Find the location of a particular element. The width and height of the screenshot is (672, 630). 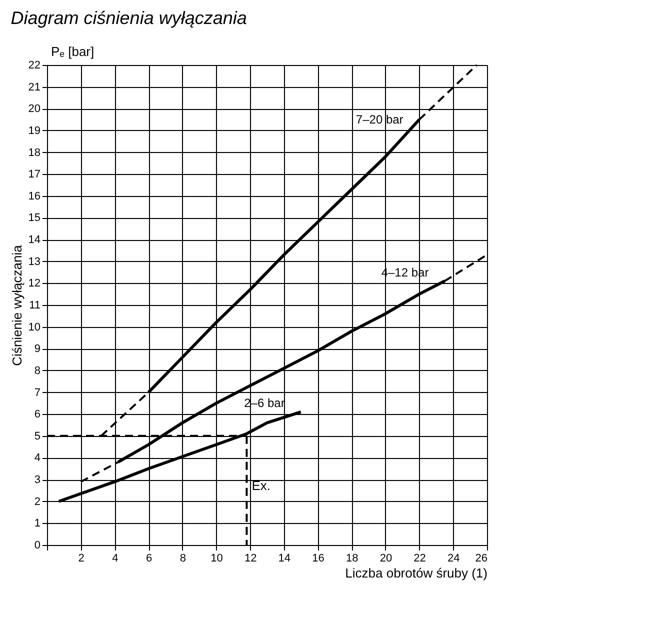

y-tick-label: 16 is located at coordinates (34, 196).